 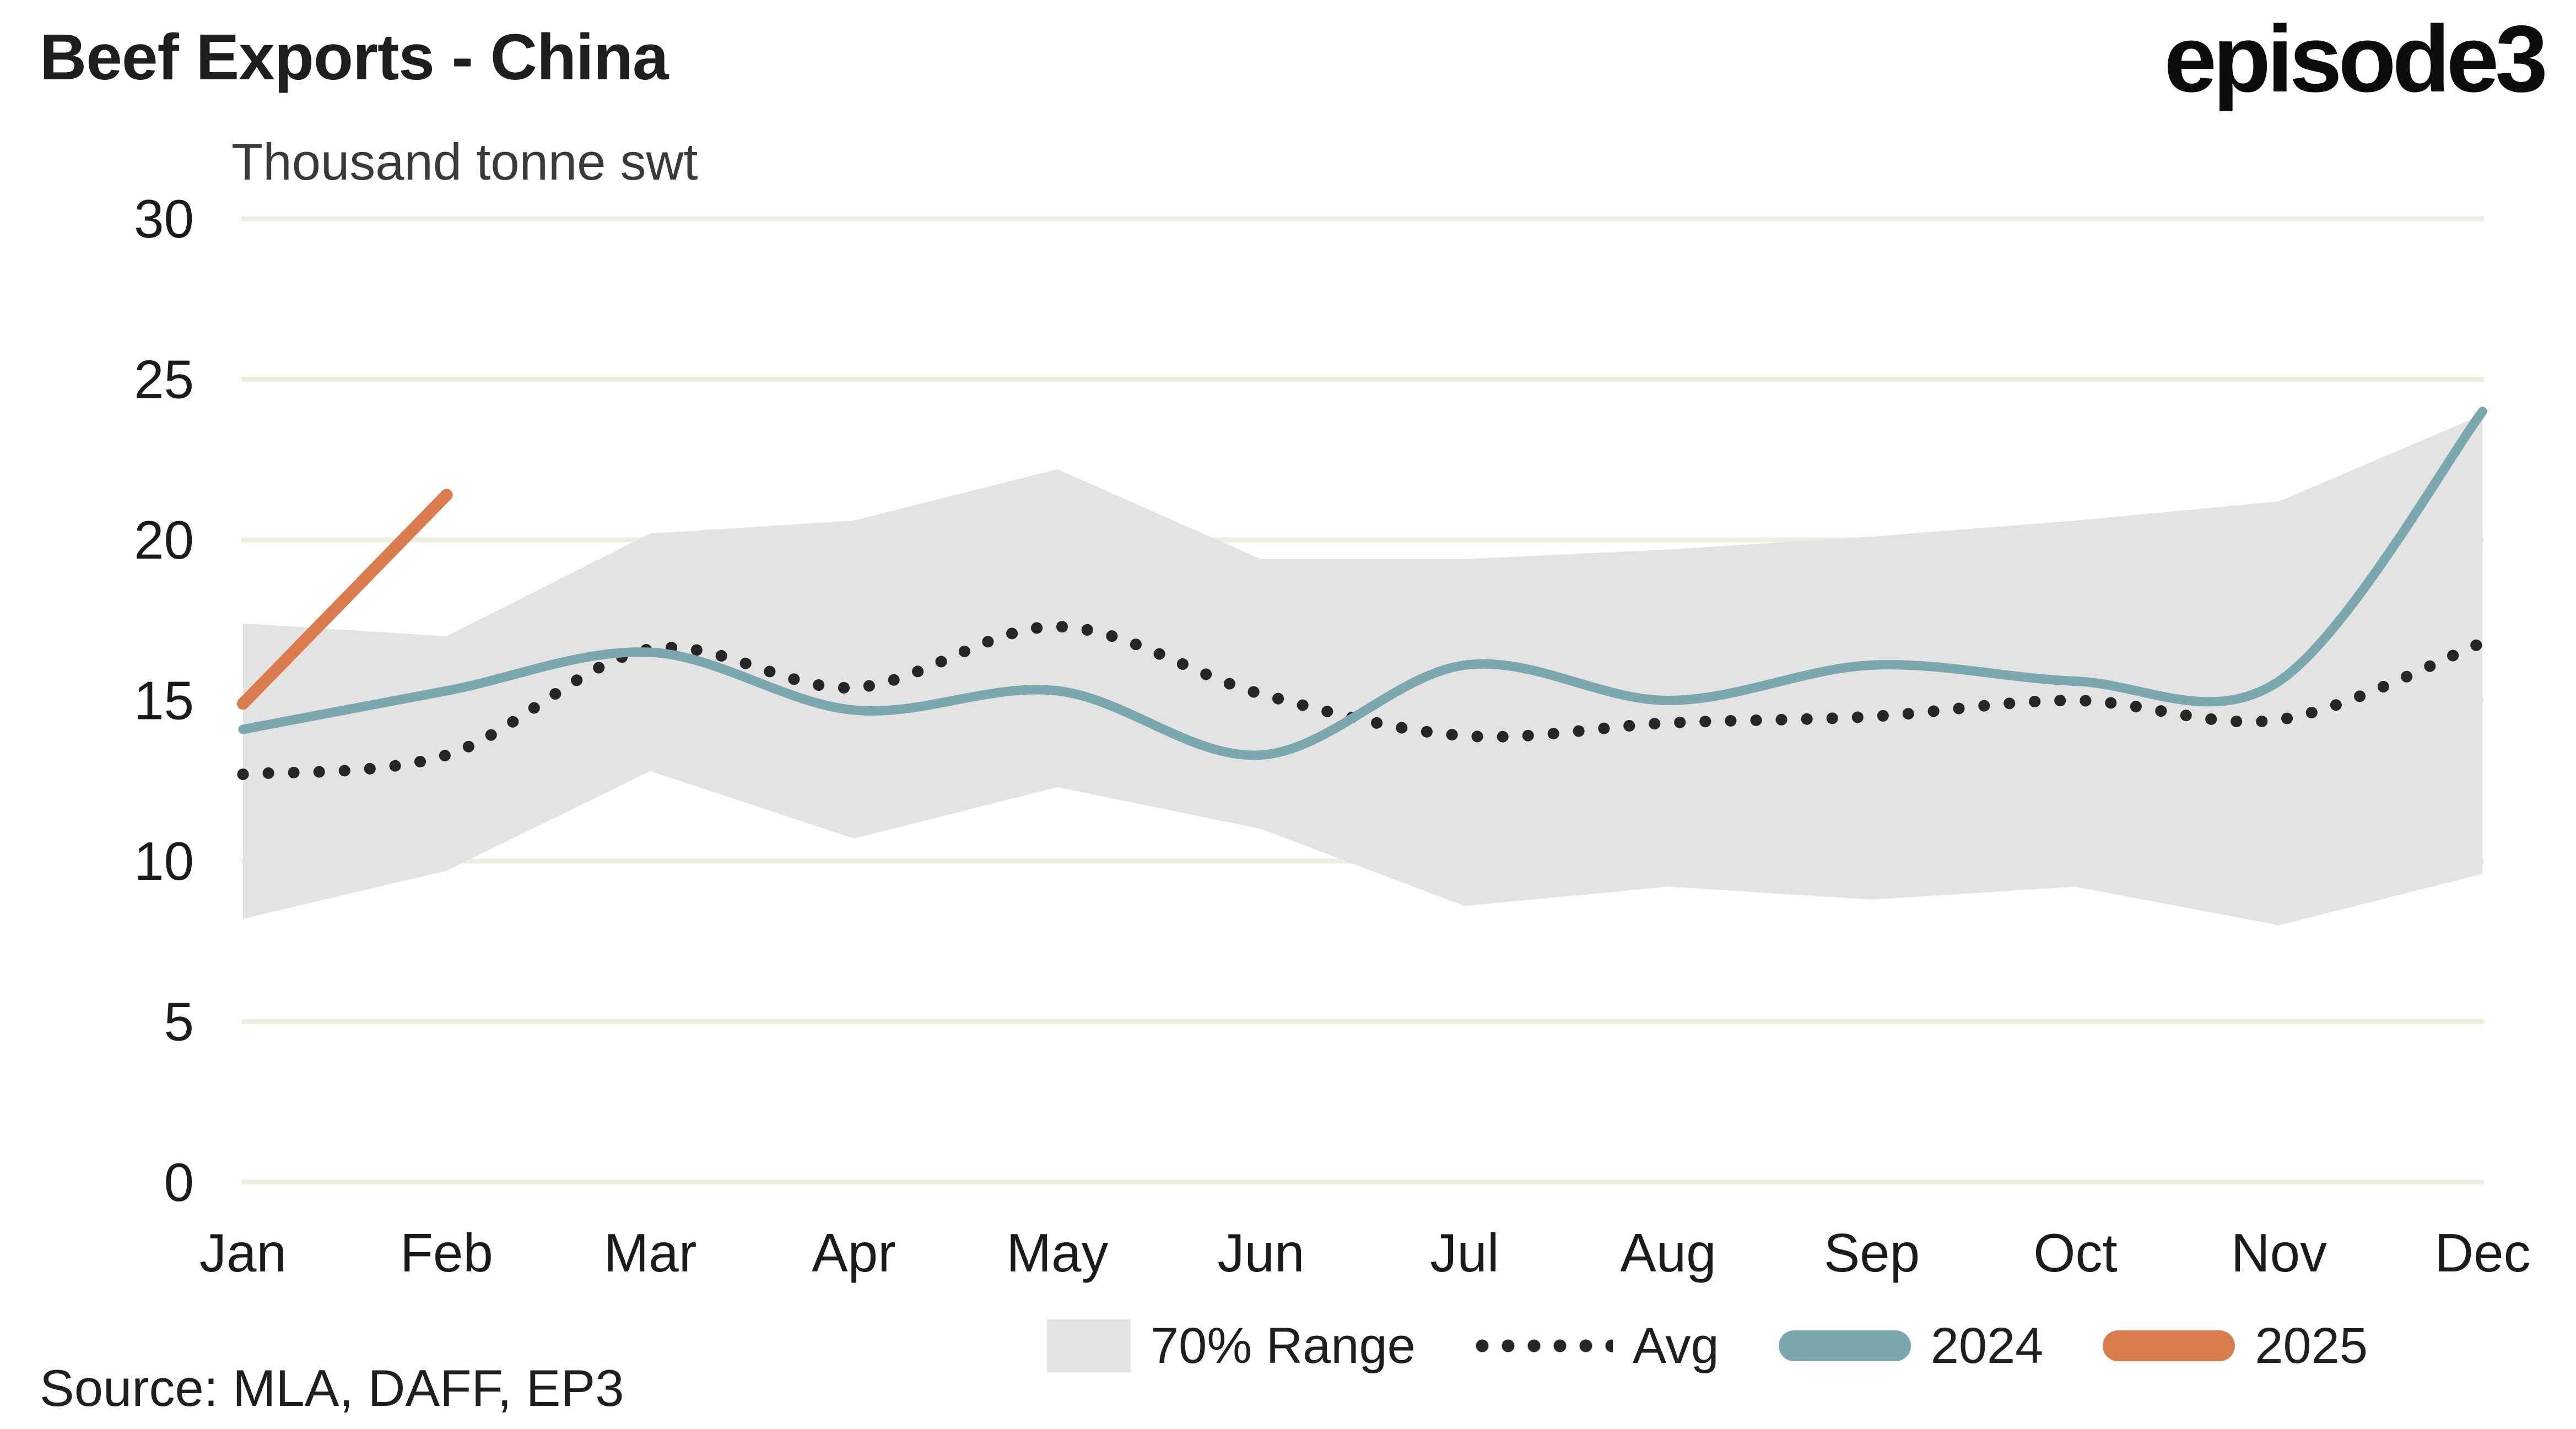 What do you see at coordinates (1544, 1346) in the screenshot?
I see `avg-dotted-swatch-icon` at bounding box center [1544, 1346].